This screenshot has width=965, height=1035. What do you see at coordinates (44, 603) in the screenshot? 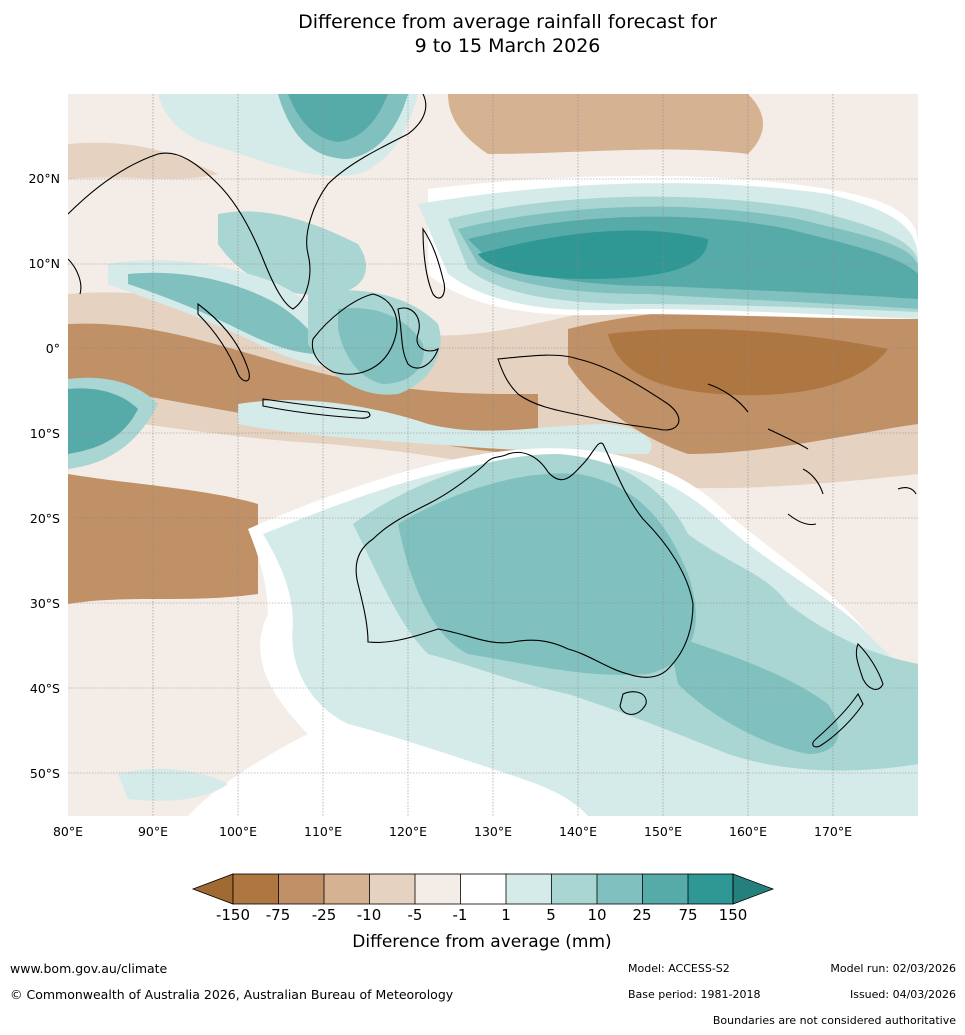
I see `lat-label-30s: 30°S` at bounding box center [44, 603].